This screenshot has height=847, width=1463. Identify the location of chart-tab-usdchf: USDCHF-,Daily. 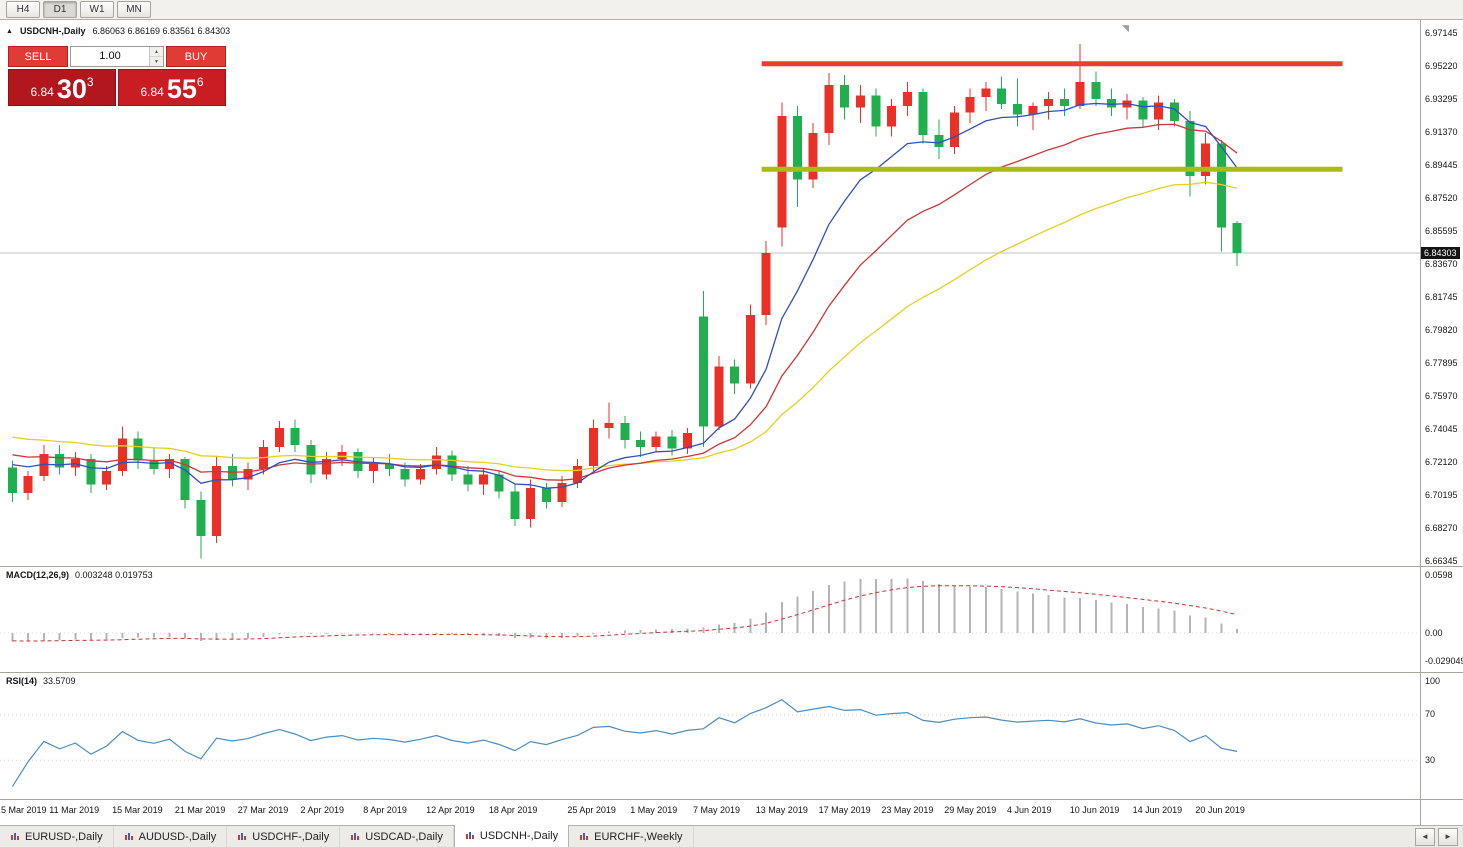
(284, 836).